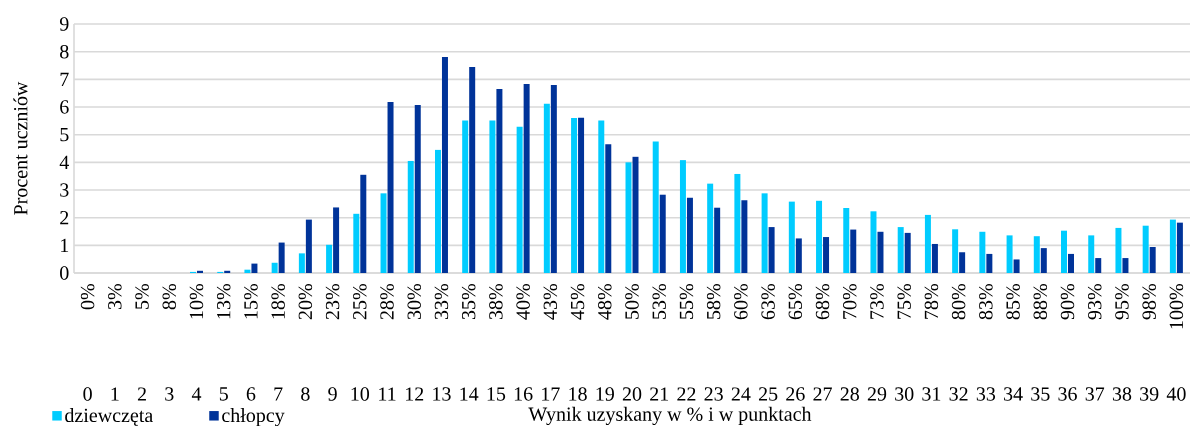 This screenshot has height=426, width=1192. What do you see at coordinates (986, 302) in the screenshot?
I see `x-tick-label: 83%` at bounding box center [986, 302].